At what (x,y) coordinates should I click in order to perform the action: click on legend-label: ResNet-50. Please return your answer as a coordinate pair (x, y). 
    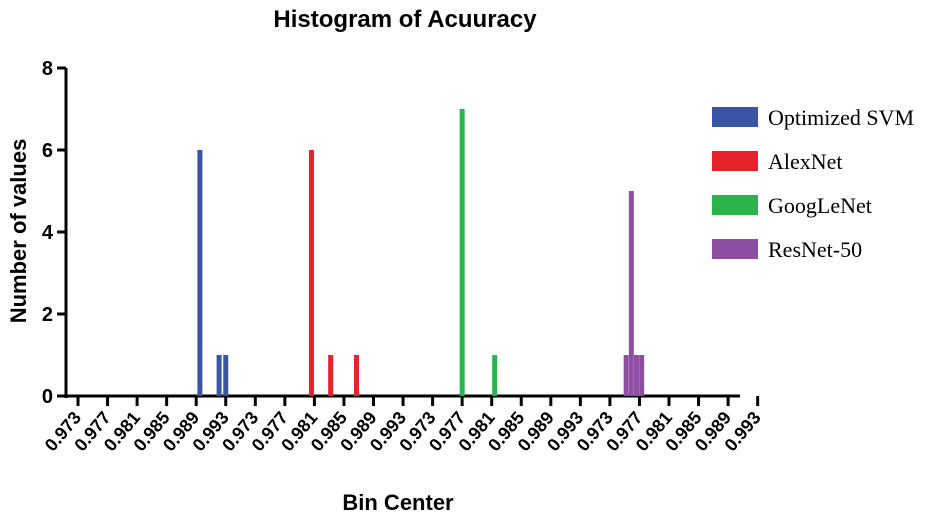
    Looking at the image, I should click on (815, 249).